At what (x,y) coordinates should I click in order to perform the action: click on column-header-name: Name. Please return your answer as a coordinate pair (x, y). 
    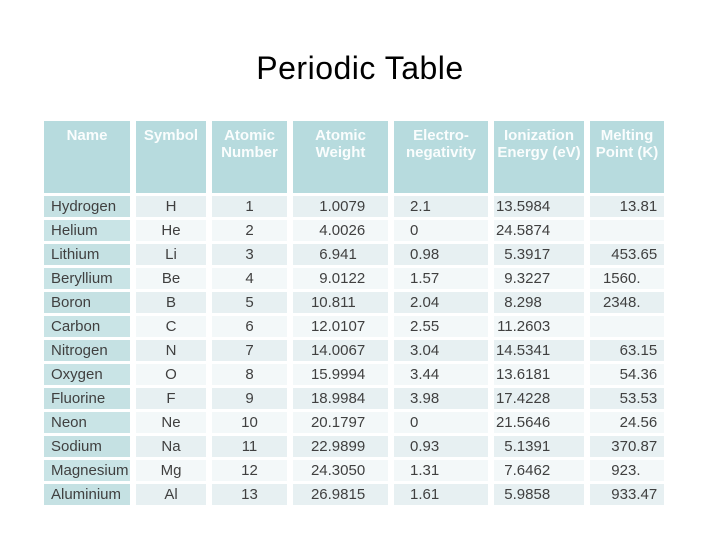
    Looking at the image, I should click on (87, 157).